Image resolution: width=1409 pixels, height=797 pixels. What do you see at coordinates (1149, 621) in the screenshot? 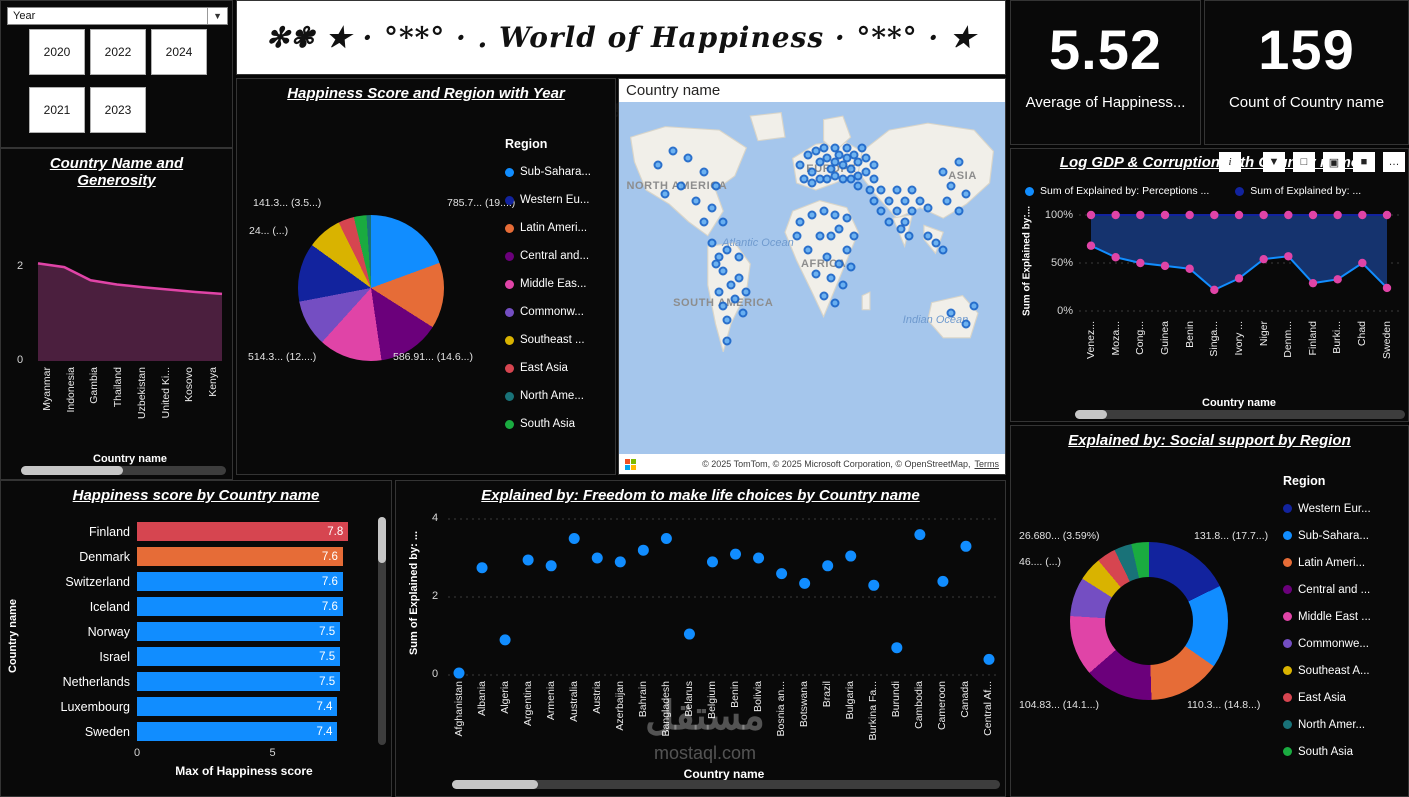
I see `donut` at bounding box center [1149, 621].